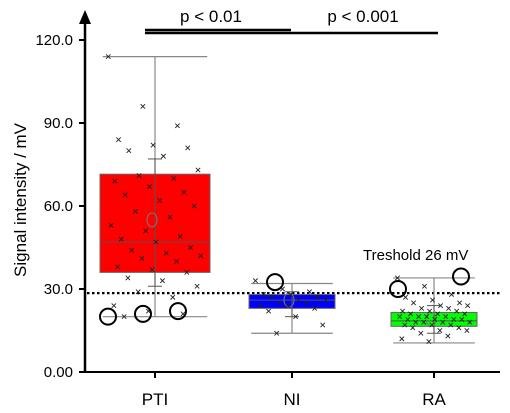  Describe the element at coordinates (292, 399) in the screenshot. I see `x-category-label: NI` at that location.